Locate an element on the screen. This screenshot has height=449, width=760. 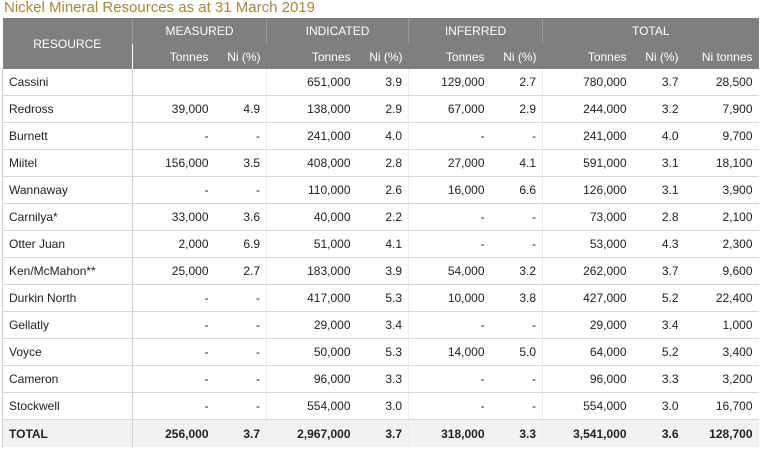
total-ni-header: Ni (%) is located at coordinates (658, 56).